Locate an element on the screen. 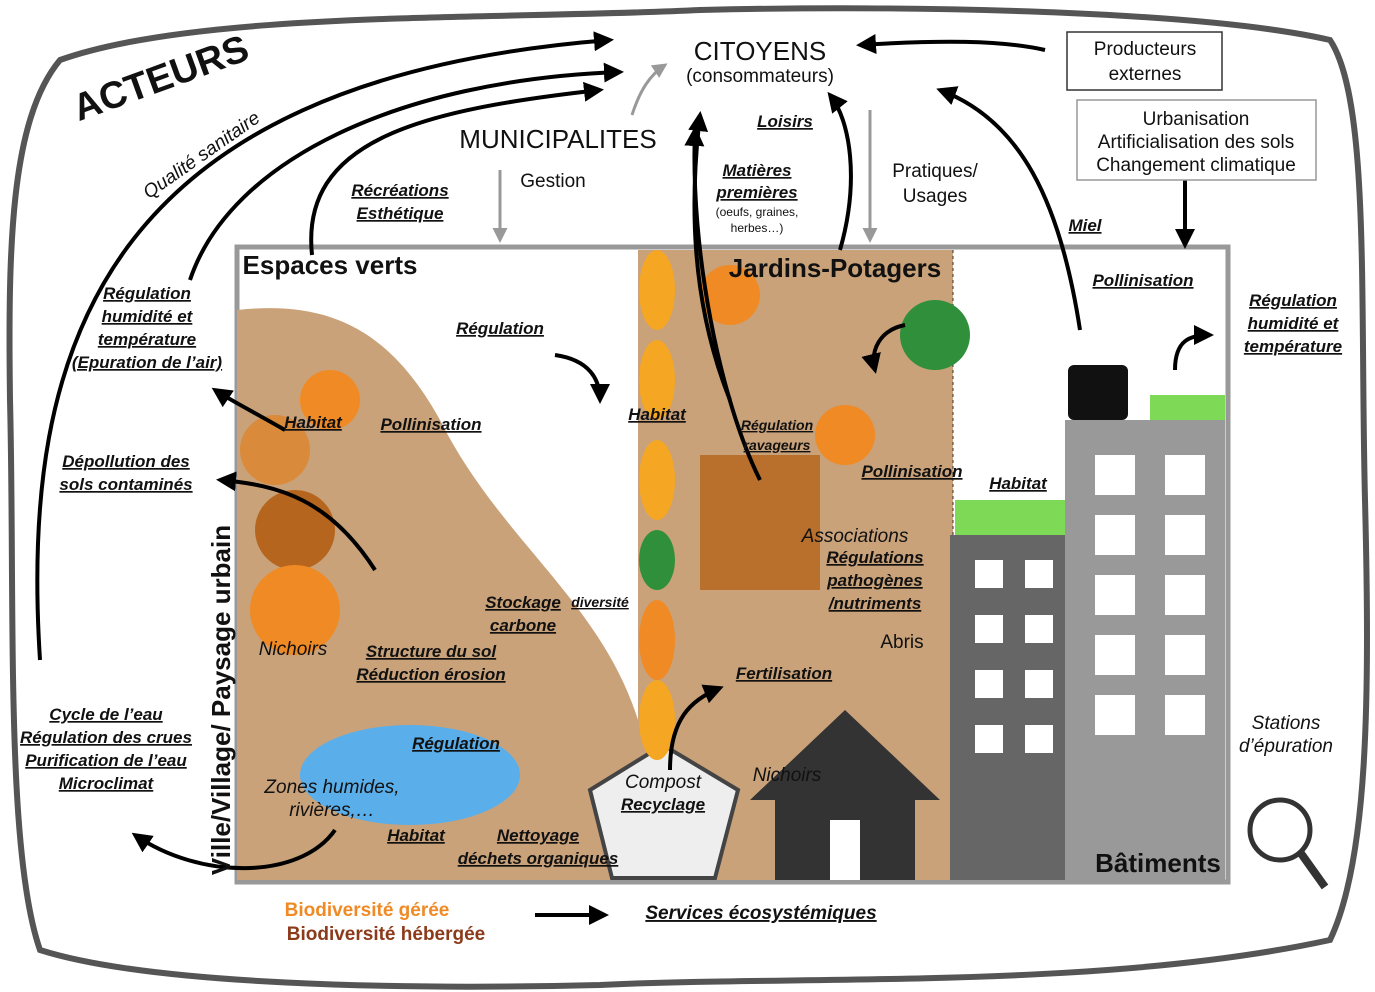 Image resolution: width=1375 pixels, height=992 pixels. zone-label: Compost is located at coordinates (663, 782).